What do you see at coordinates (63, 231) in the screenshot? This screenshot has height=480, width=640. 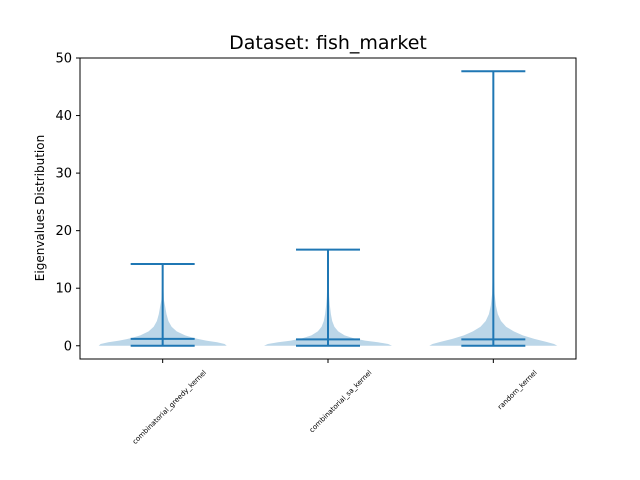 I see `y-tick-label: 20` at bounding box center [63, 231].